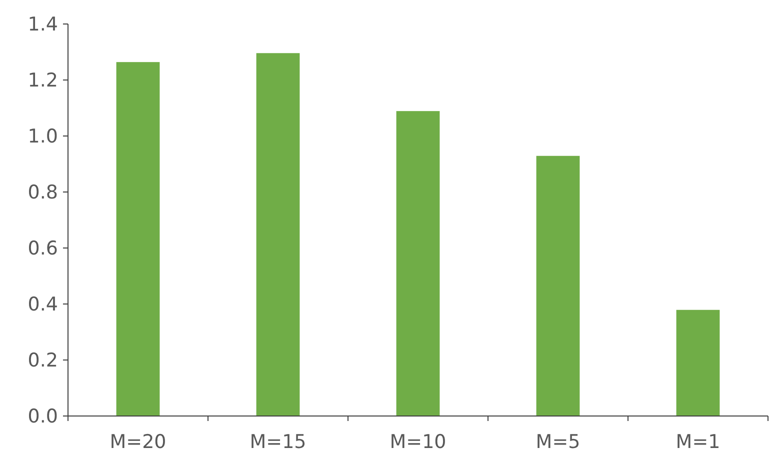 This screenshot has width=772, height=464. Describe the element at coordinates (43, 25) in the screenshot. I see `y-tick-label: 1.4` at that location.